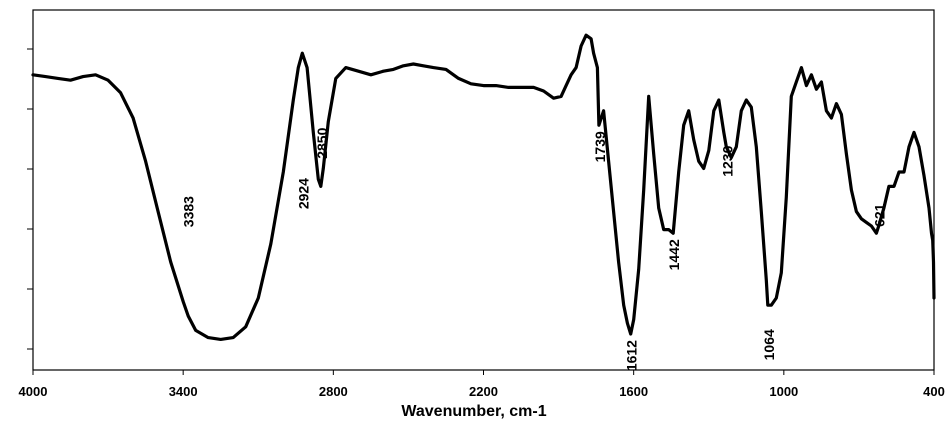 The width and height of the screenshot is (949, 425). What do you see at coordinates (303, 193) in the screenshot?
I see `peak-label: 2924` at bounding box center [303, 193].